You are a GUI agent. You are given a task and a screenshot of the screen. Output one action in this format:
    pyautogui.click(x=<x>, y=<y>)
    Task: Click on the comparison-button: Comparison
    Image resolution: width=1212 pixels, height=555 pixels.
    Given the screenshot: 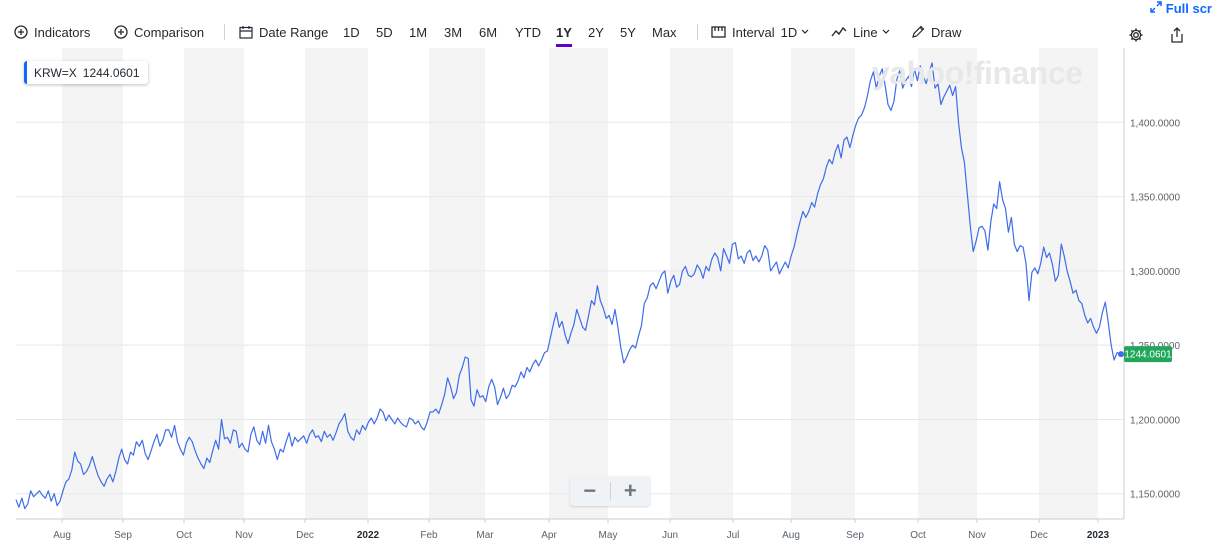 What is the action you would take?
    pyautogui.click(x=159, y=32)
    